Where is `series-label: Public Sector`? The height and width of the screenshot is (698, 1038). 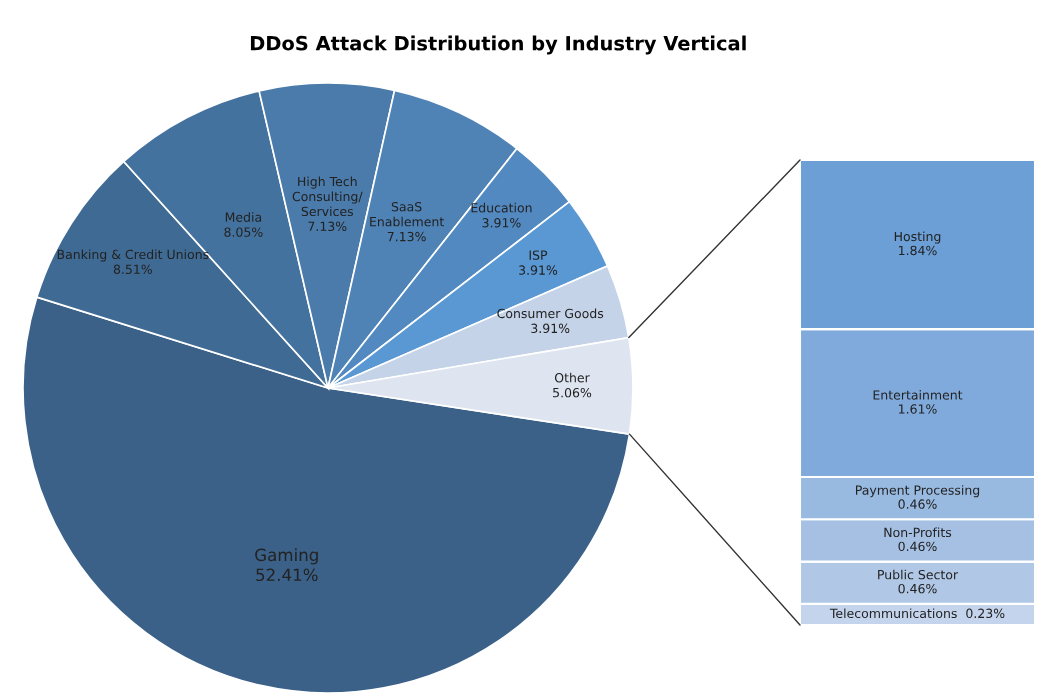 series-label: Public Sector is located at coordinates (918, 574).